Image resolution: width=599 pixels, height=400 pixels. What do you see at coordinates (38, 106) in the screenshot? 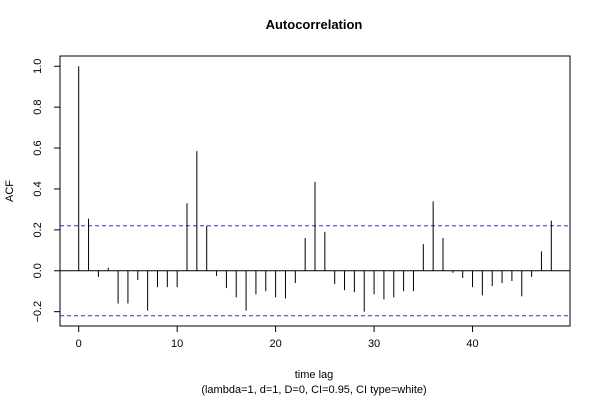
I see `y-tick-label: 0.8` at bounding box center [38, 106].